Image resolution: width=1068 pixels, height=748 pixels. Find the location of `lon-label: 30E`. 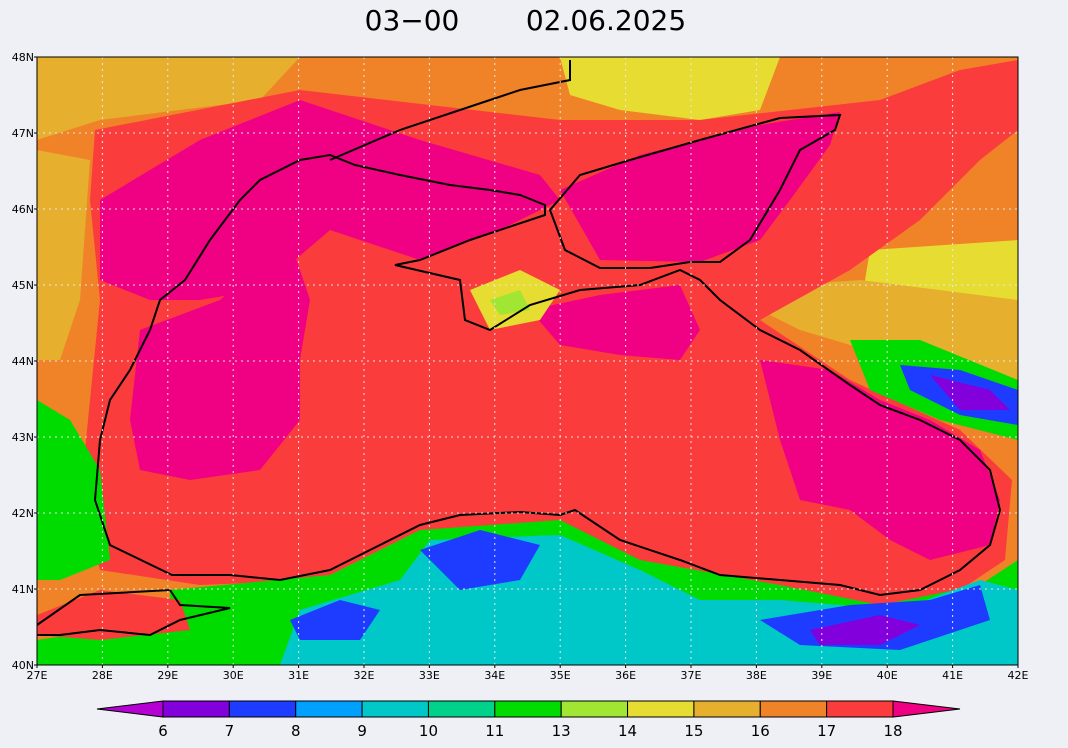

lon-label: 30E is located at coordinates (233, 675).